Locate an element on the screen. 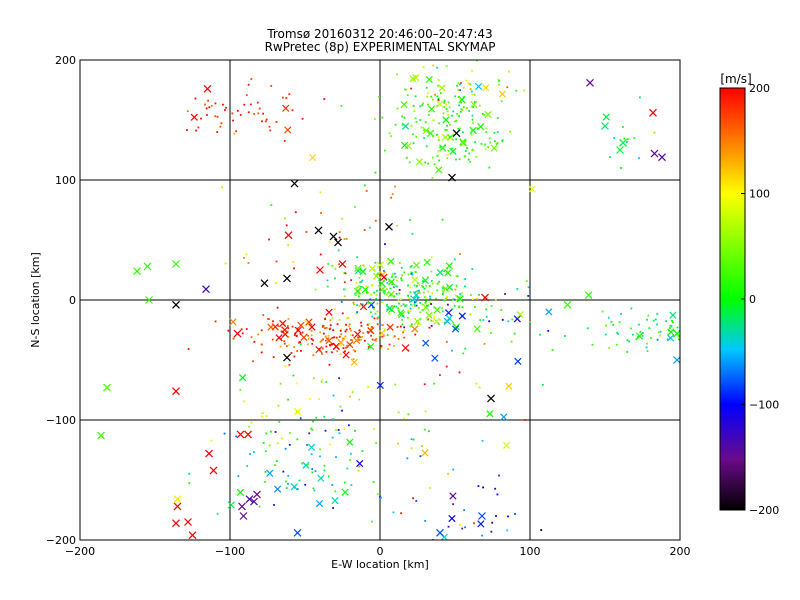 Image resolution: width=800 pixels, height=600 pixels. x-axis-label: E-W location [km] is located at coordinates (380, 564).